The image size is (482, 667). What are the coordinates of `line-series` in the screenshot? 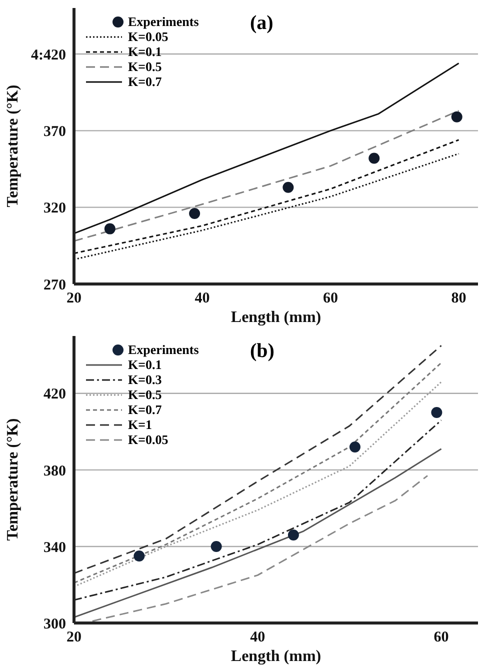 It's located at (267, 196).